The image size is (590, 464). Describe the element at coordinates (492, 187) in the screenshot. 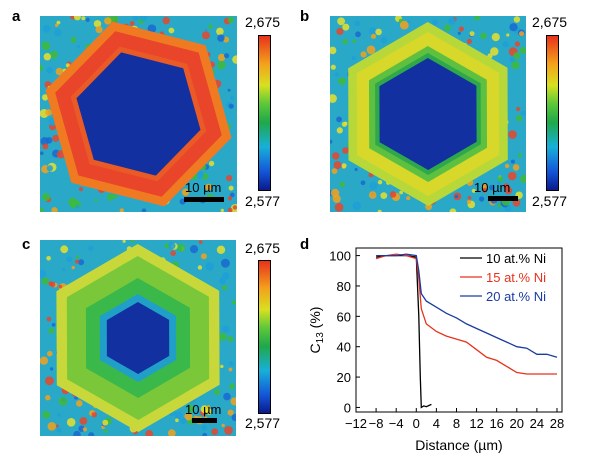

I see `scale-label-b: 10 µm` at that location.